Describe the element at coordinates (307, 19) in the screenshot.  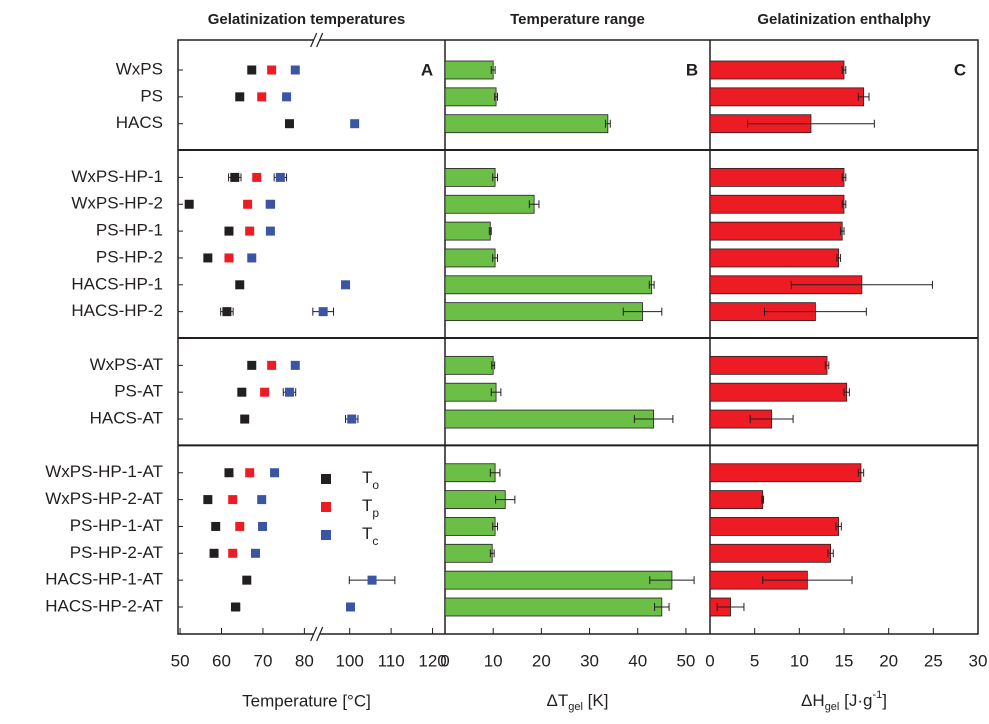
I see `panel-title: Gelatinization temperatures` at that location.